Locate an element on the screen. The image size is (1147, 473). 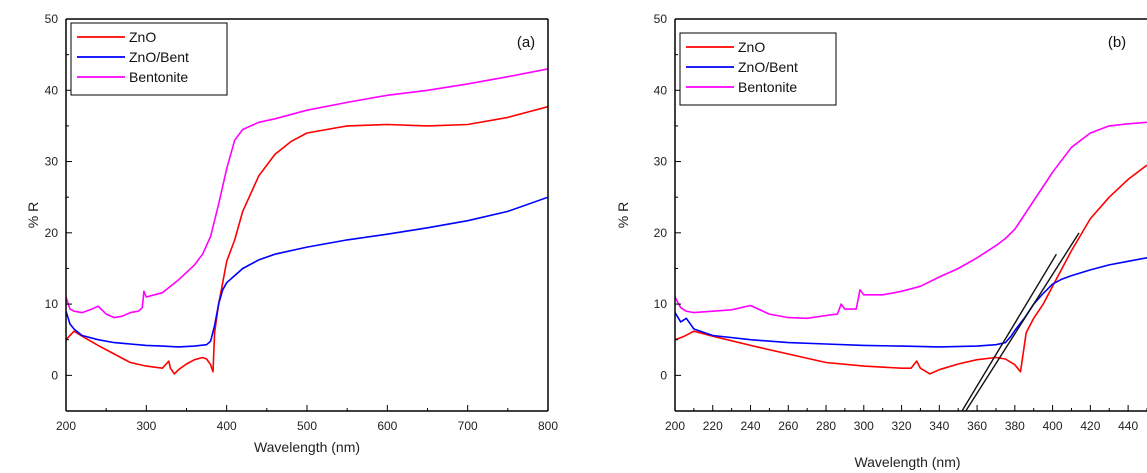
x-tick-label: 340 is located at coordinates (939, 426).